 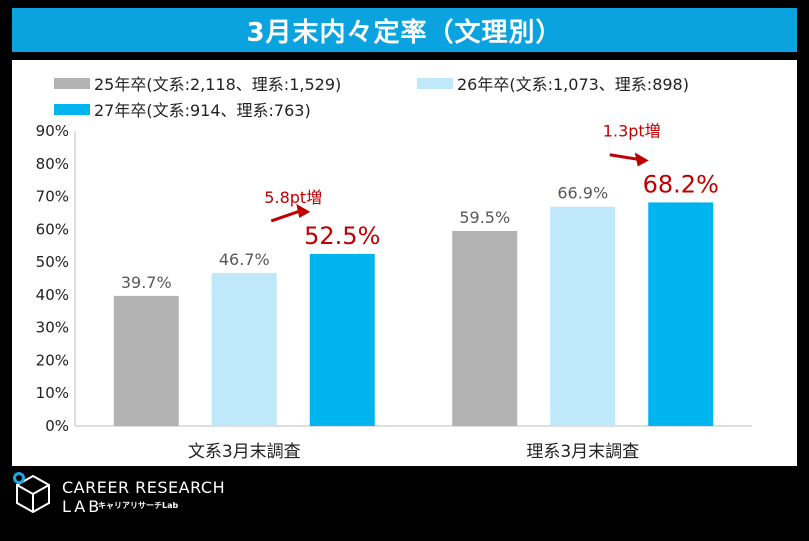 I want to click on legend-item-27: 27年卒(文系:914、理系:763), so click(x=182, y=109).